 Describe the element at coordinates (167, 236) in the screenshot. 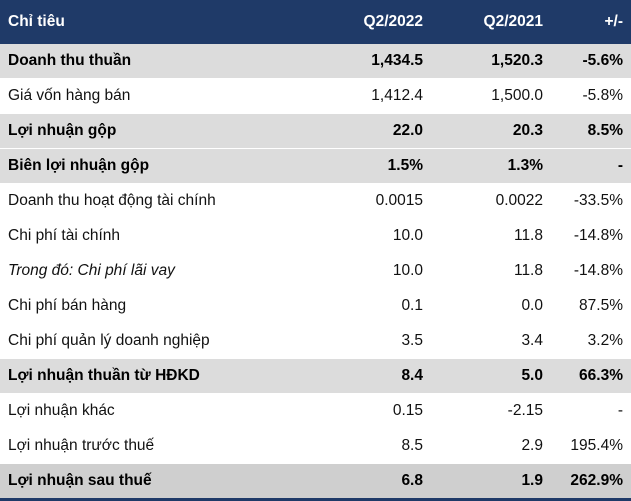

I see `row-label: Chi phí tài chính` at that location.